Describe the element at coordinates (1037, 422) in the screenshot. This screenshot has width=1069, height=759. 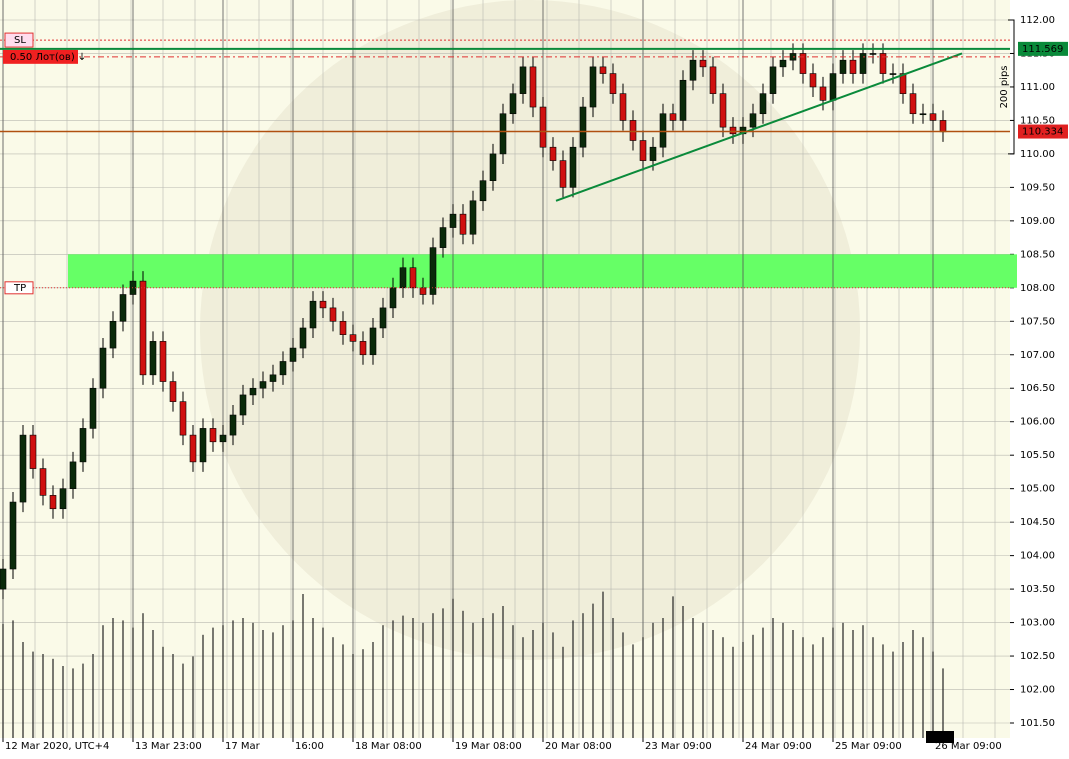
I see `y-tick-label: 106.00` at that location.